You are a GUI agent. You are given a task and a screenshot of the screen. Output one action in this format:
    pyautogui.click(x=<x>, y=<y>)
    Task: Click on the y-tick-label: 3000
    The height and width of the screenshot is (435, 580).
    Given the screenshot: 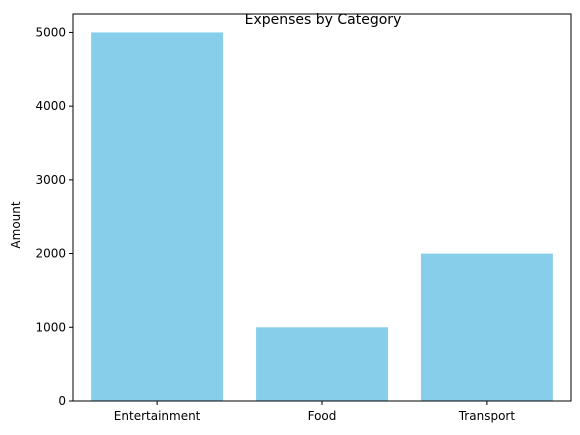 What is the action you would take?
    pyautogui.click(x=50, y=180)
    